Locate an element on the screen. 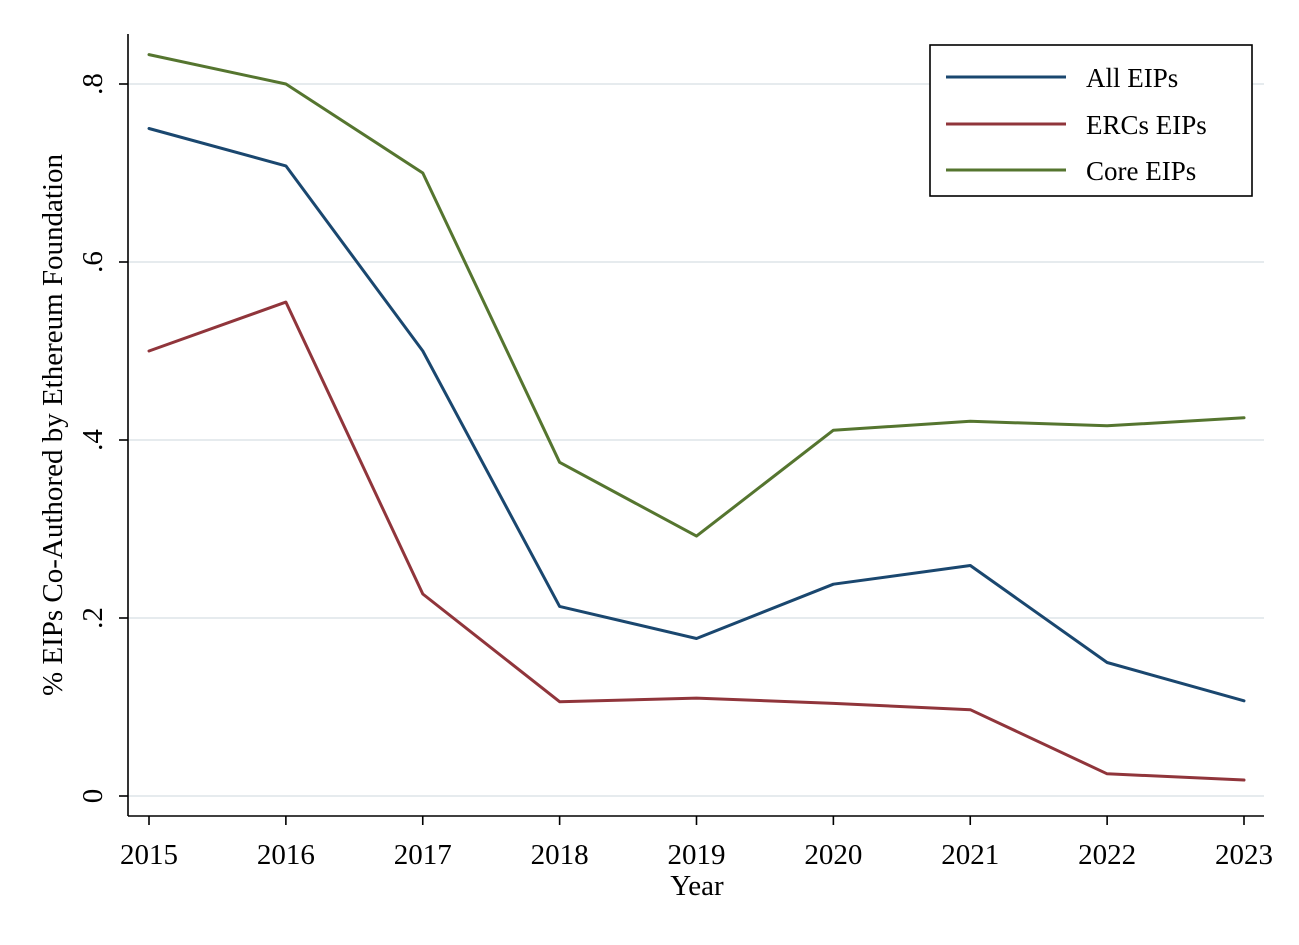 The image size is (1299, 945). y-tick-label: 0 is located at coordinates (93, 796).